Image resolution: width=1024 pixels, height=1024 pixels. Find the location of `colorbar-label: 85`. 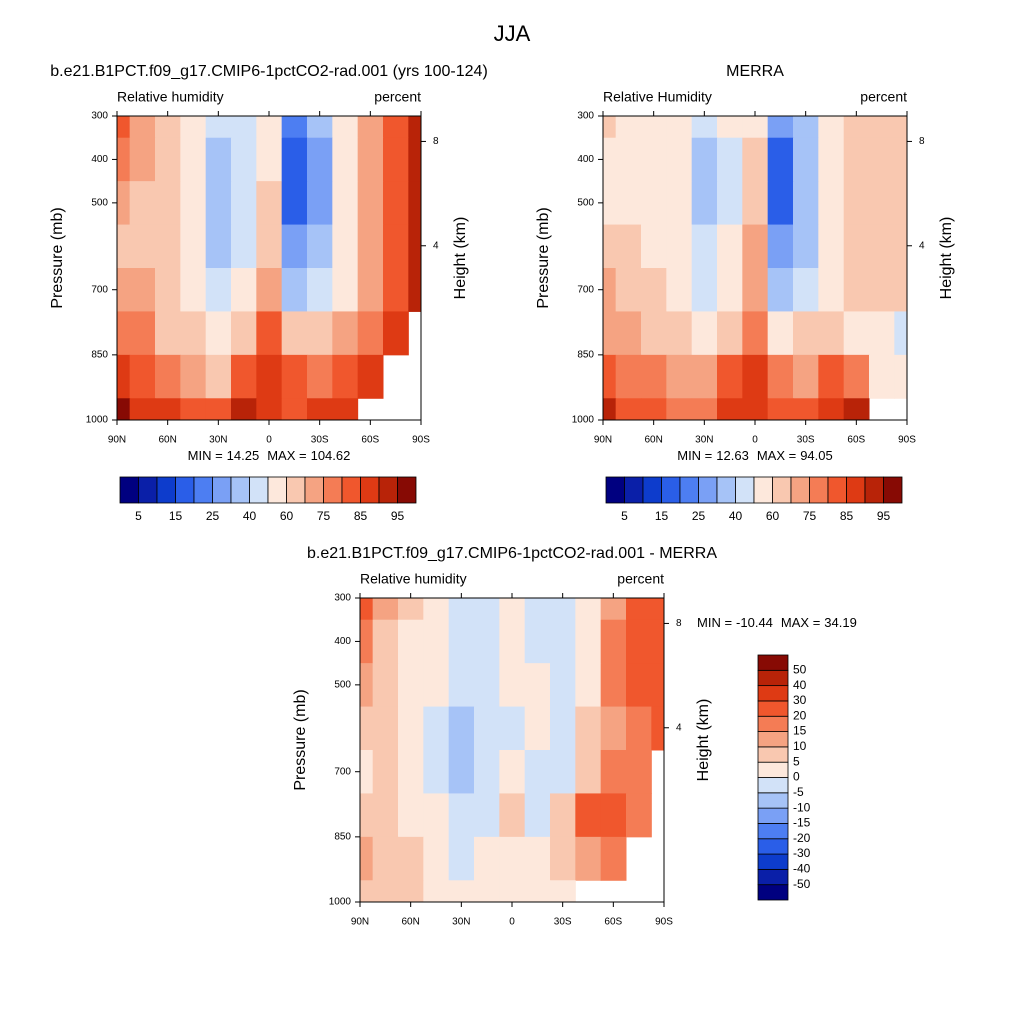

colorbar-label: 85 is located at coordinates (847, 516).